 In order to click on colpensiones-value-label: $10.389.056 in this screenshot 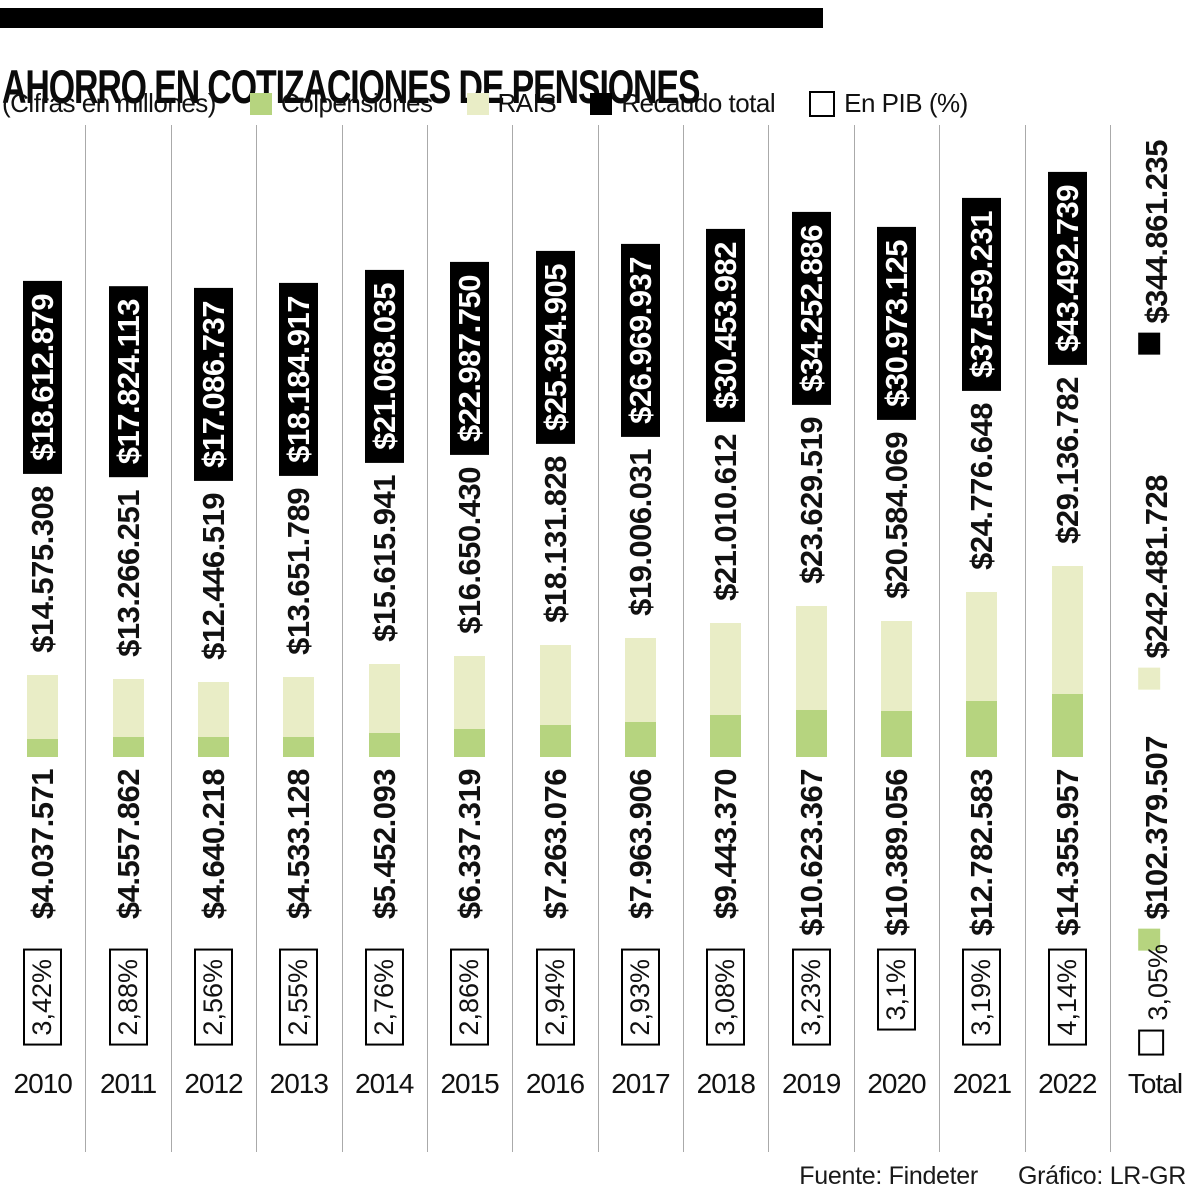, I will do `click(896, 852)`.